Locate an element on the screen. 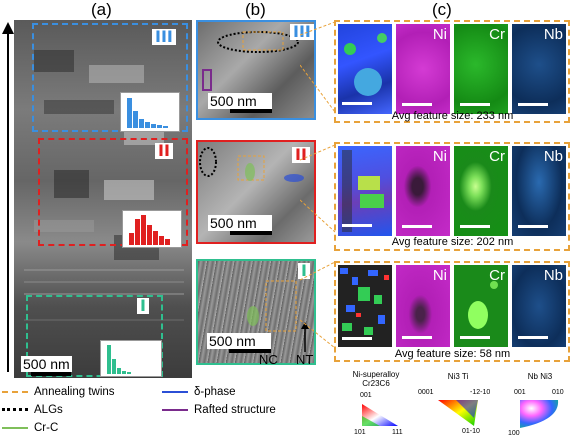 The image size is (575, 441). caption-ii: Avg feature size: 202 nm is located at coordinates (452, 242).